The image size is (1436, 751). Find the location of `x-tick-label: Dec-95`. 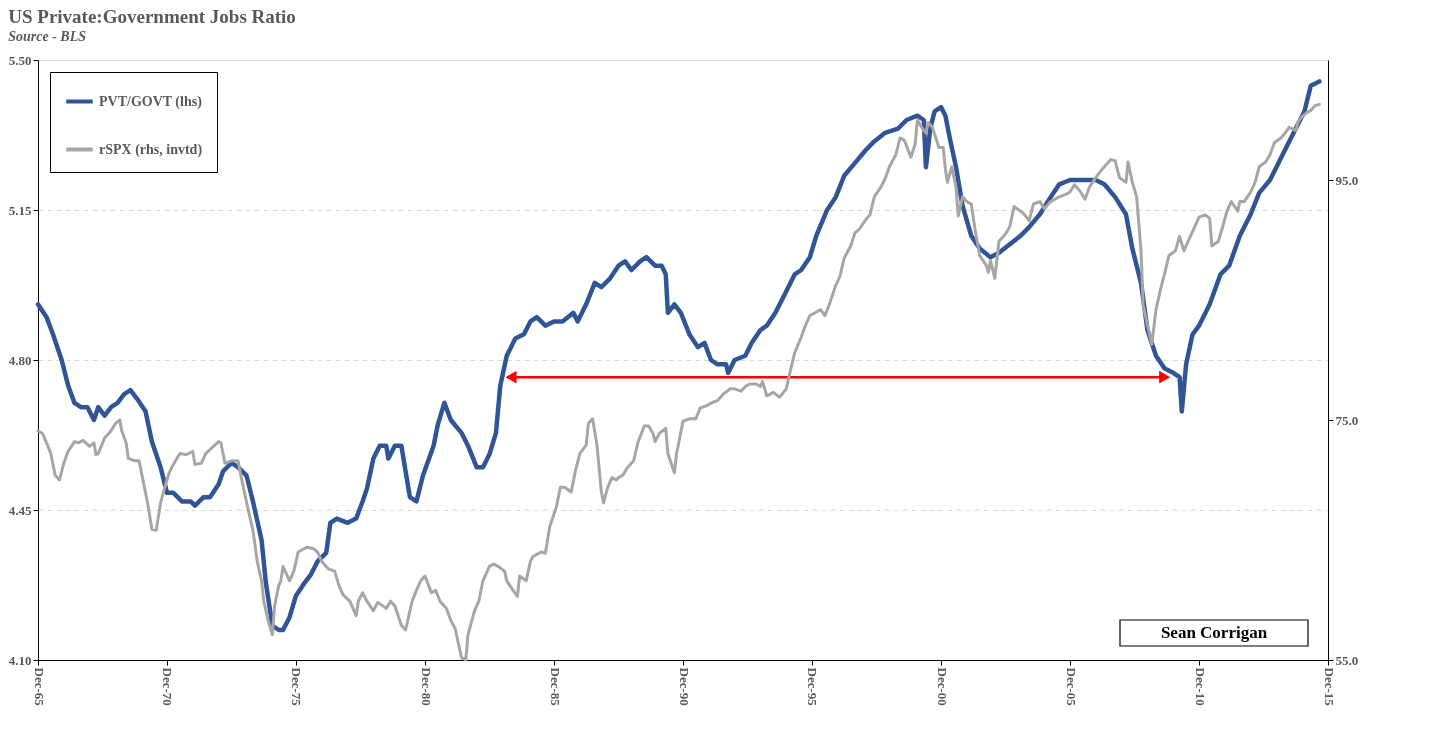

x-tick-label: Dec-95 is located at coordinates (813, 687).